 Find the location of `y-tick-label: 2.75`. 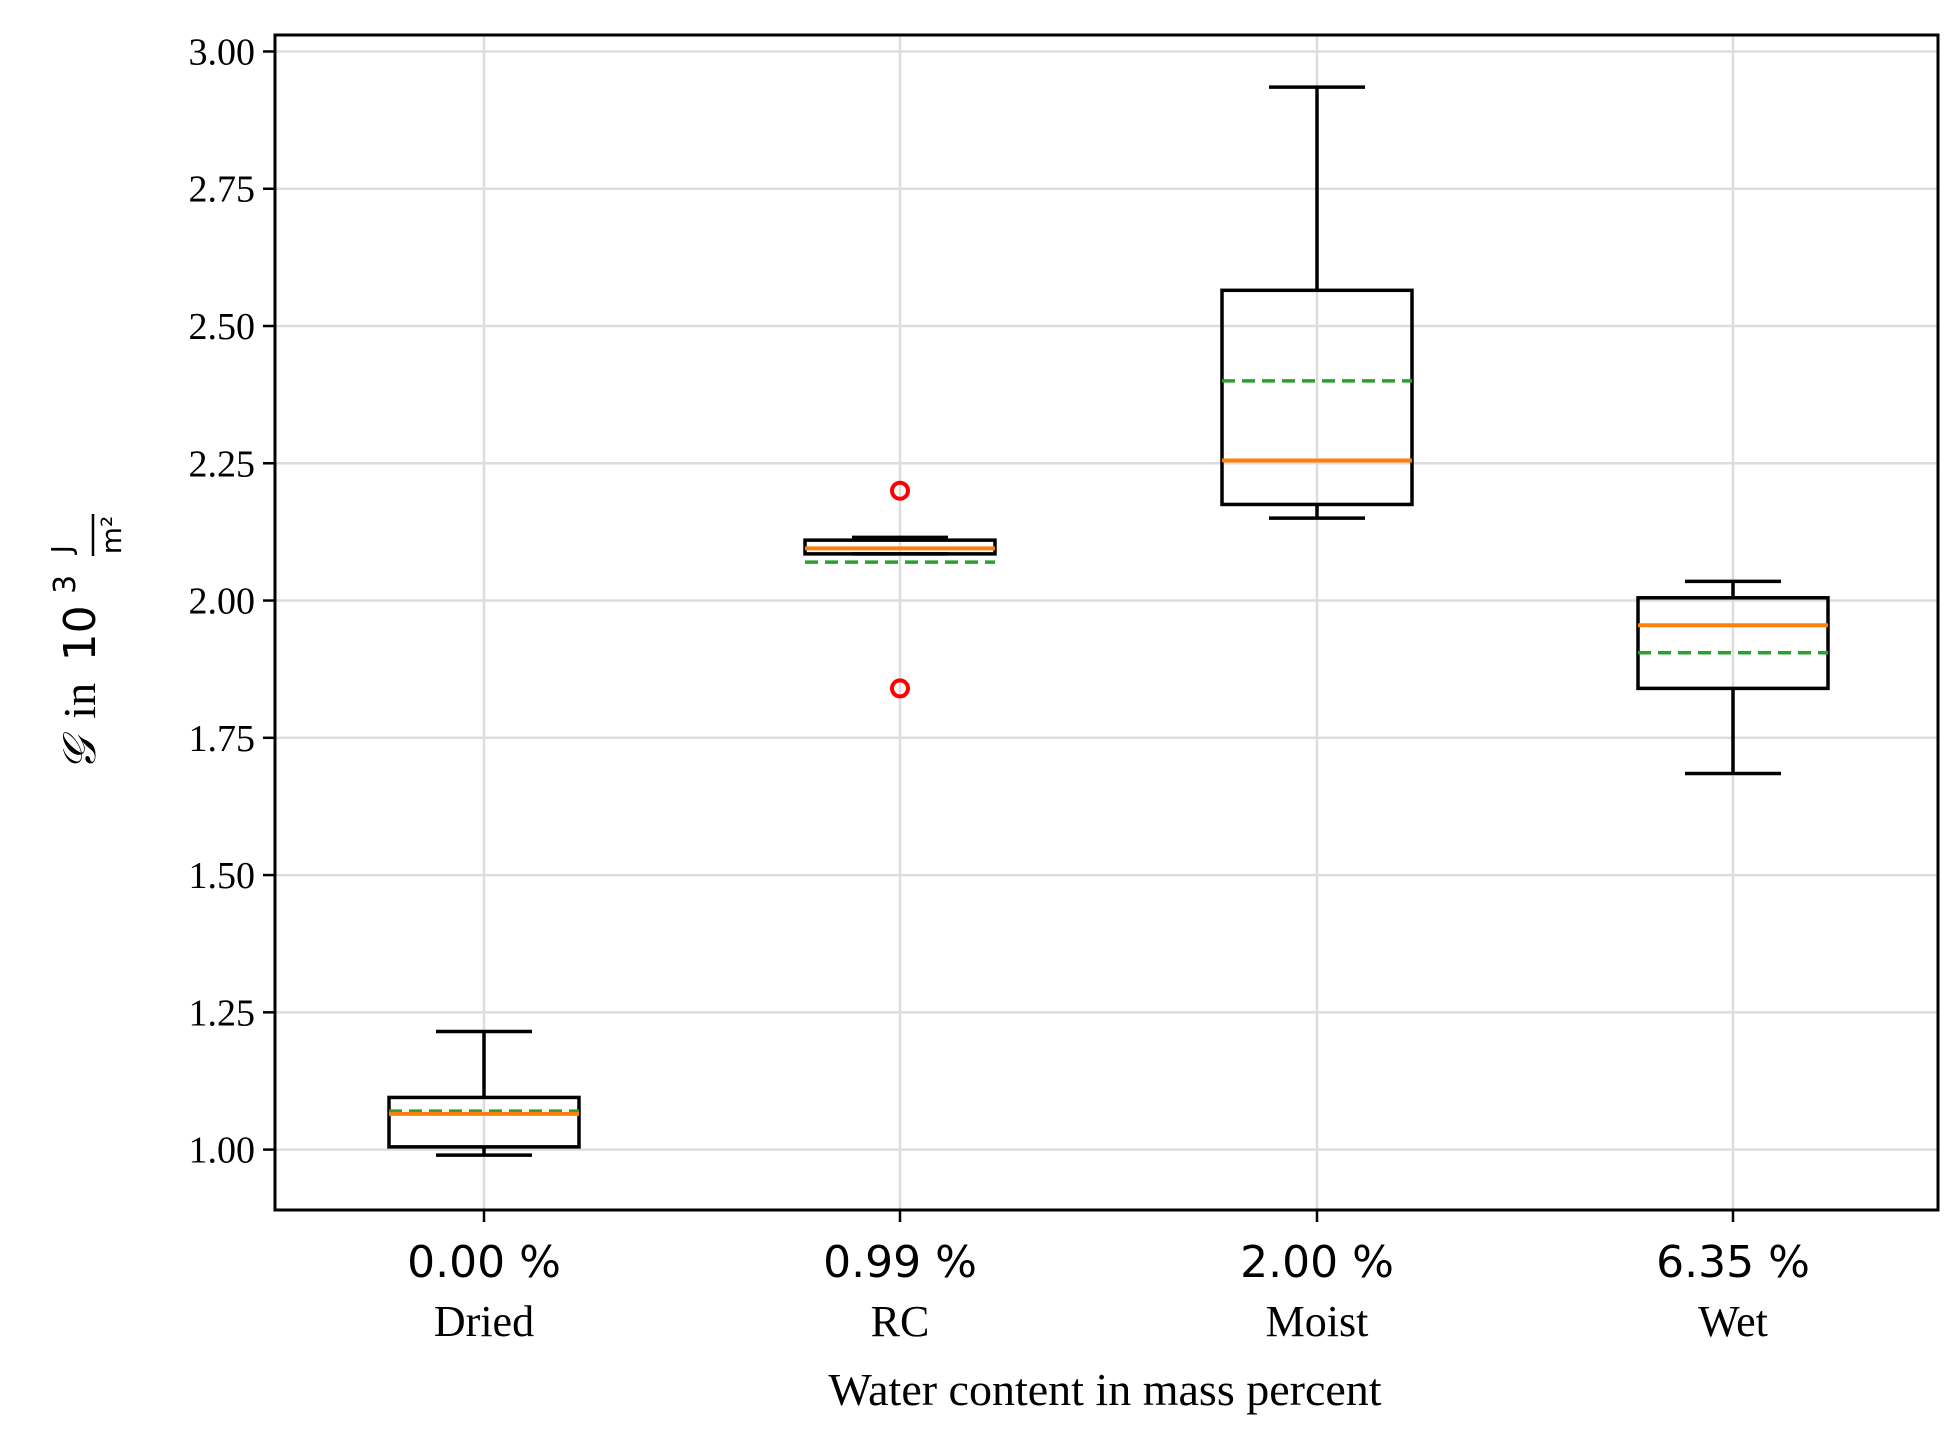

y-tick-label: 2.75 is located at coordinates (222, 190).